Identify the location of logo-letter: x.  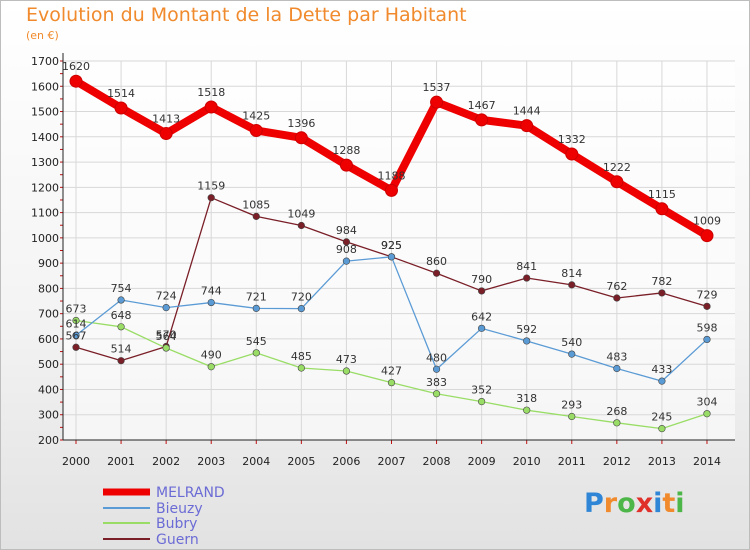
(644, 503).